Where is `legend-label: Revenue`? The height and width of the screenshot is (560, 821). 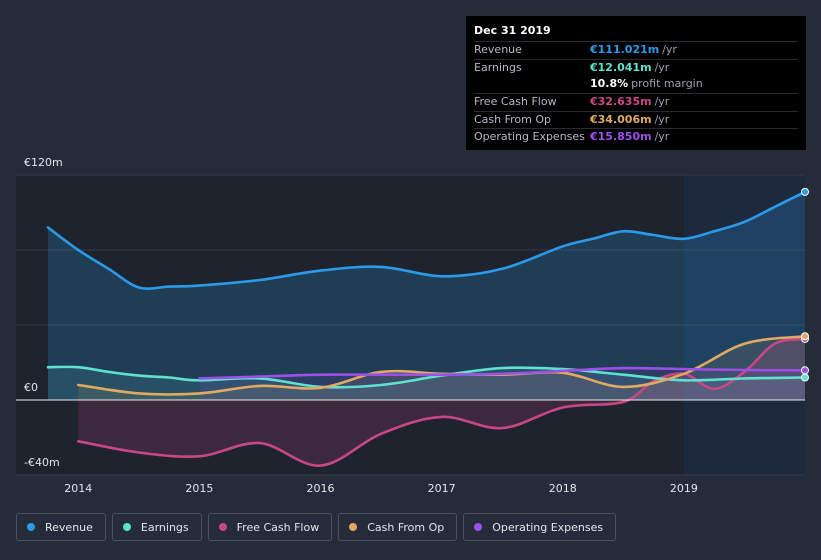
legend-label: Revenue is located at coordinates (69, 527).